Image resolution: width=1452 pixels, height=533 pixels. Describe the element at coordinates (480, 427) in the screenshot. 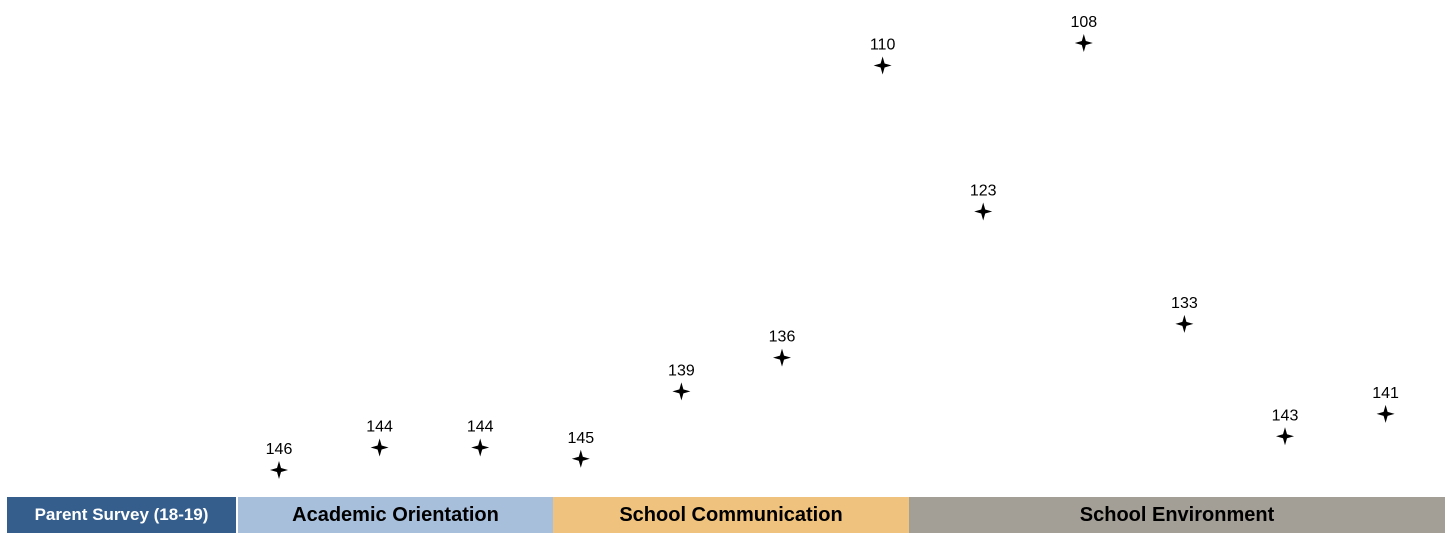

I see `data-label-3: 144` at that location.